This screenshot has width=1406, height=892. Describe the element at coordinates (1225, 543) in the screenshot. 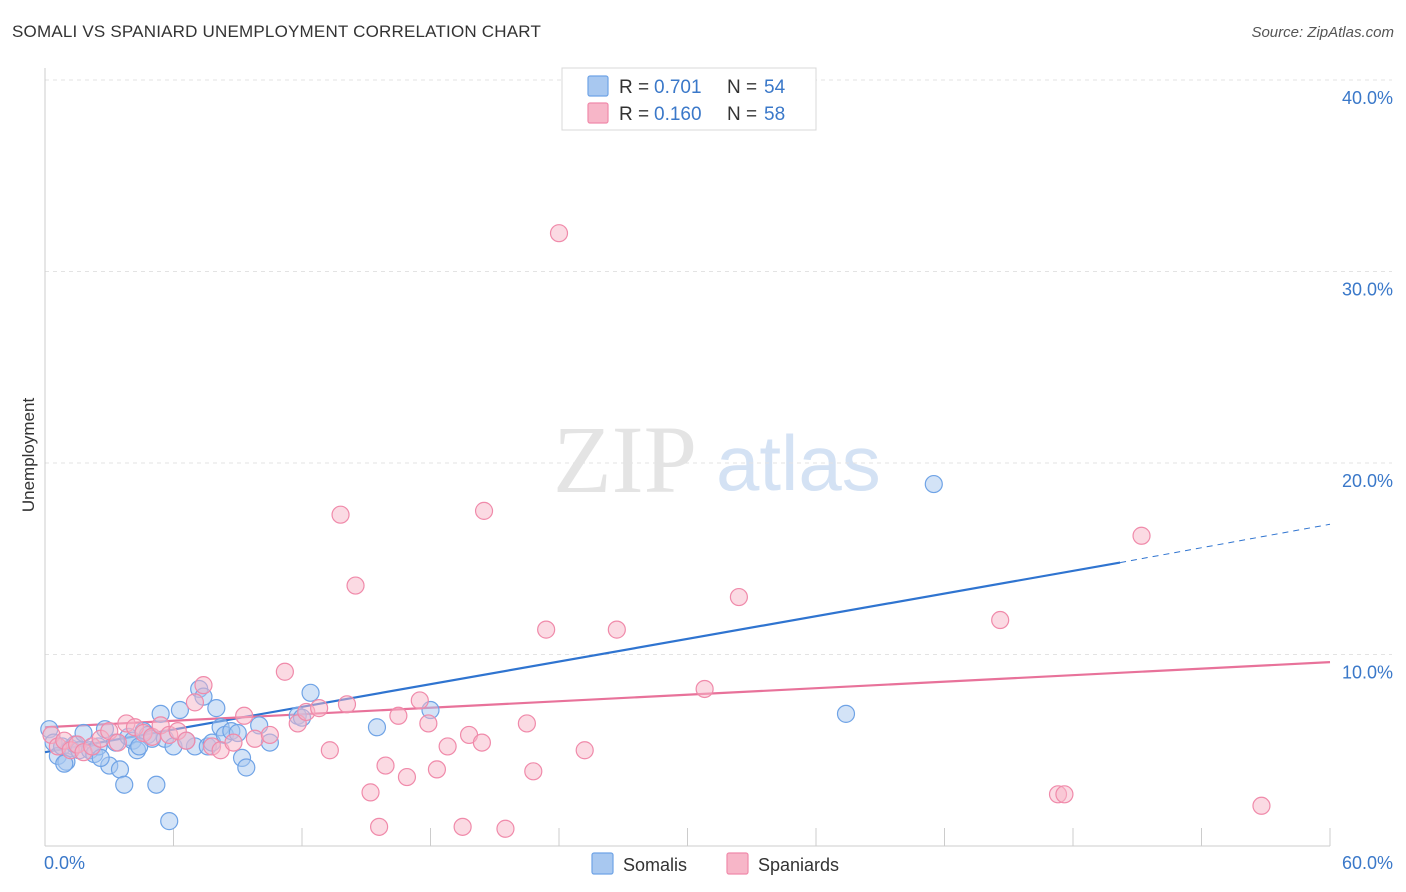

I see `trend-line-extension-somalis` at that location.